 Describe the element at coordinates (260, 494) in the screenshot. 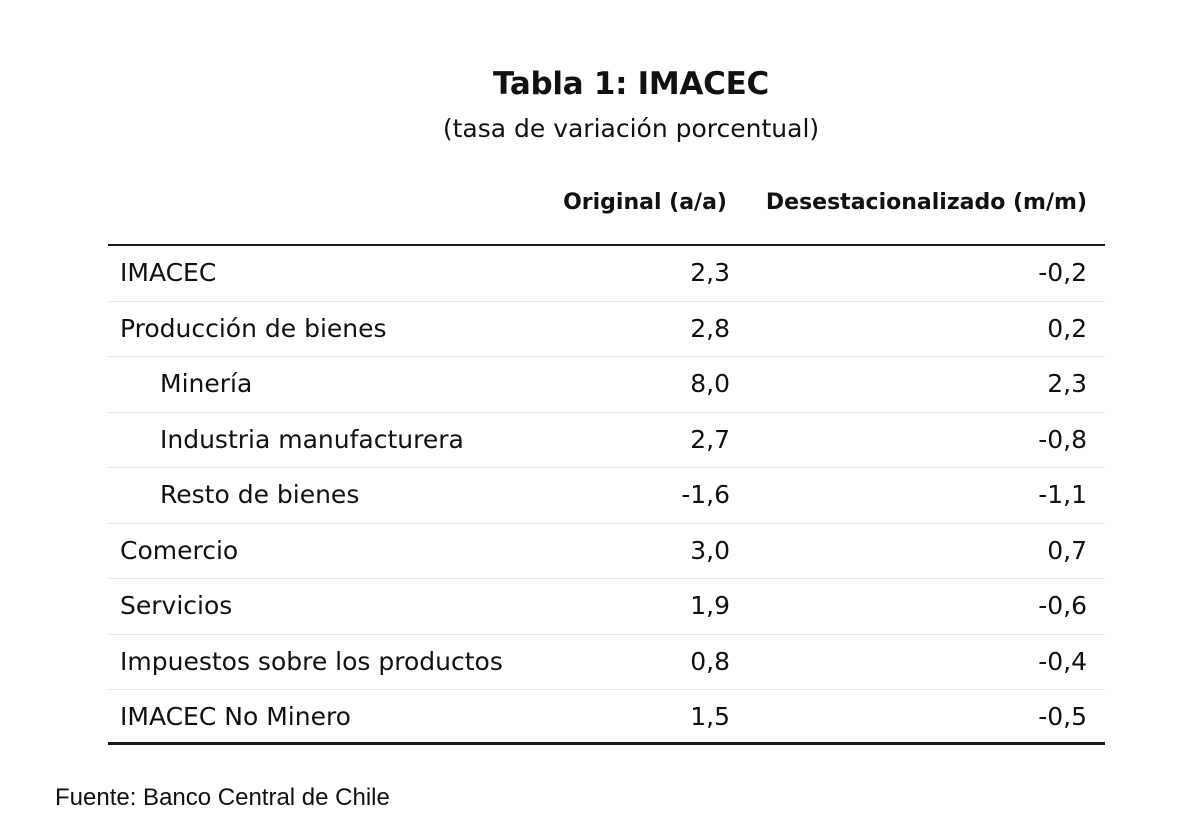

I see `row-label: Resto de bienes` at that location.